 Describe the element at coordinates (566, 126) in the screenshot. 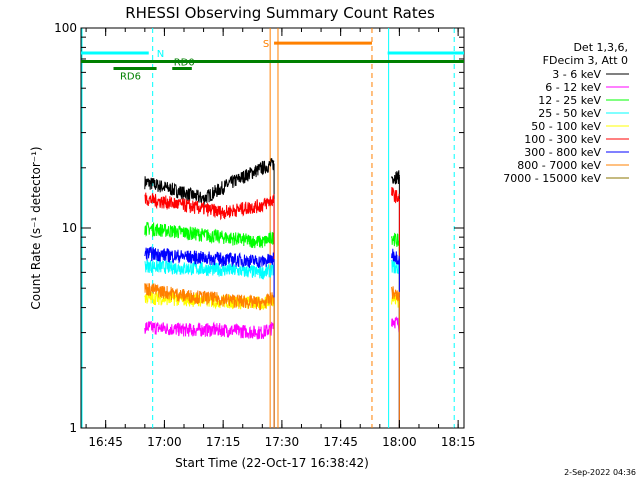

I see `legend-entry-label: 50 - 100 keV` at that location.